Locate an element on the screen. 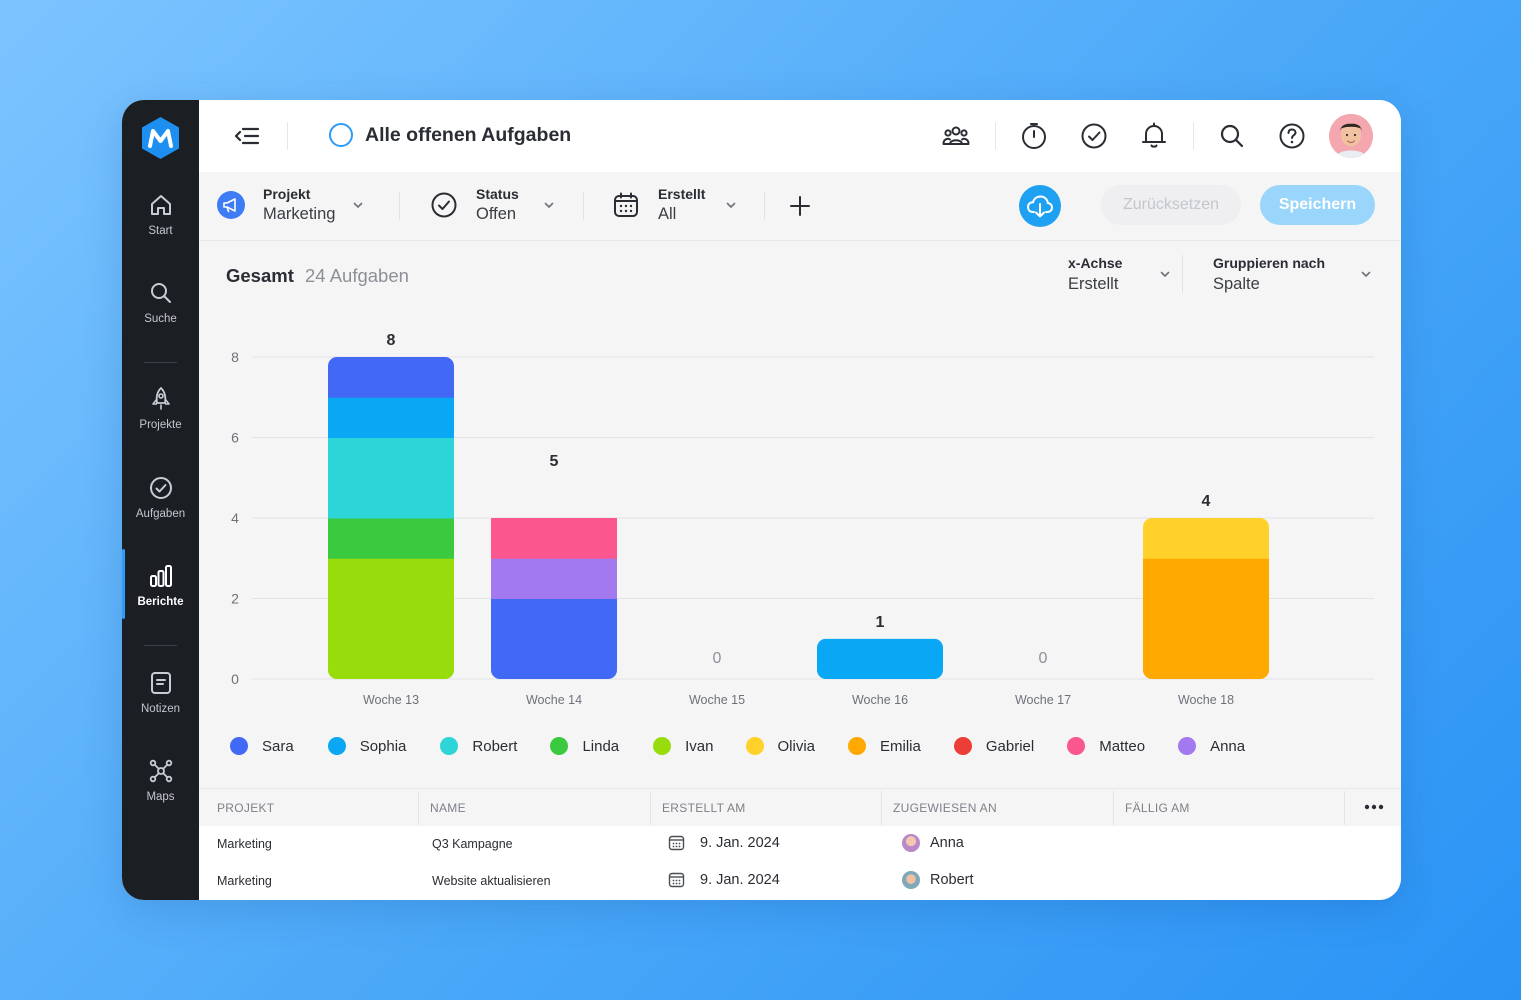 The image size is (1521, 1000). summary-count: 24 Aufgaben is located at coordinates (357, 275).